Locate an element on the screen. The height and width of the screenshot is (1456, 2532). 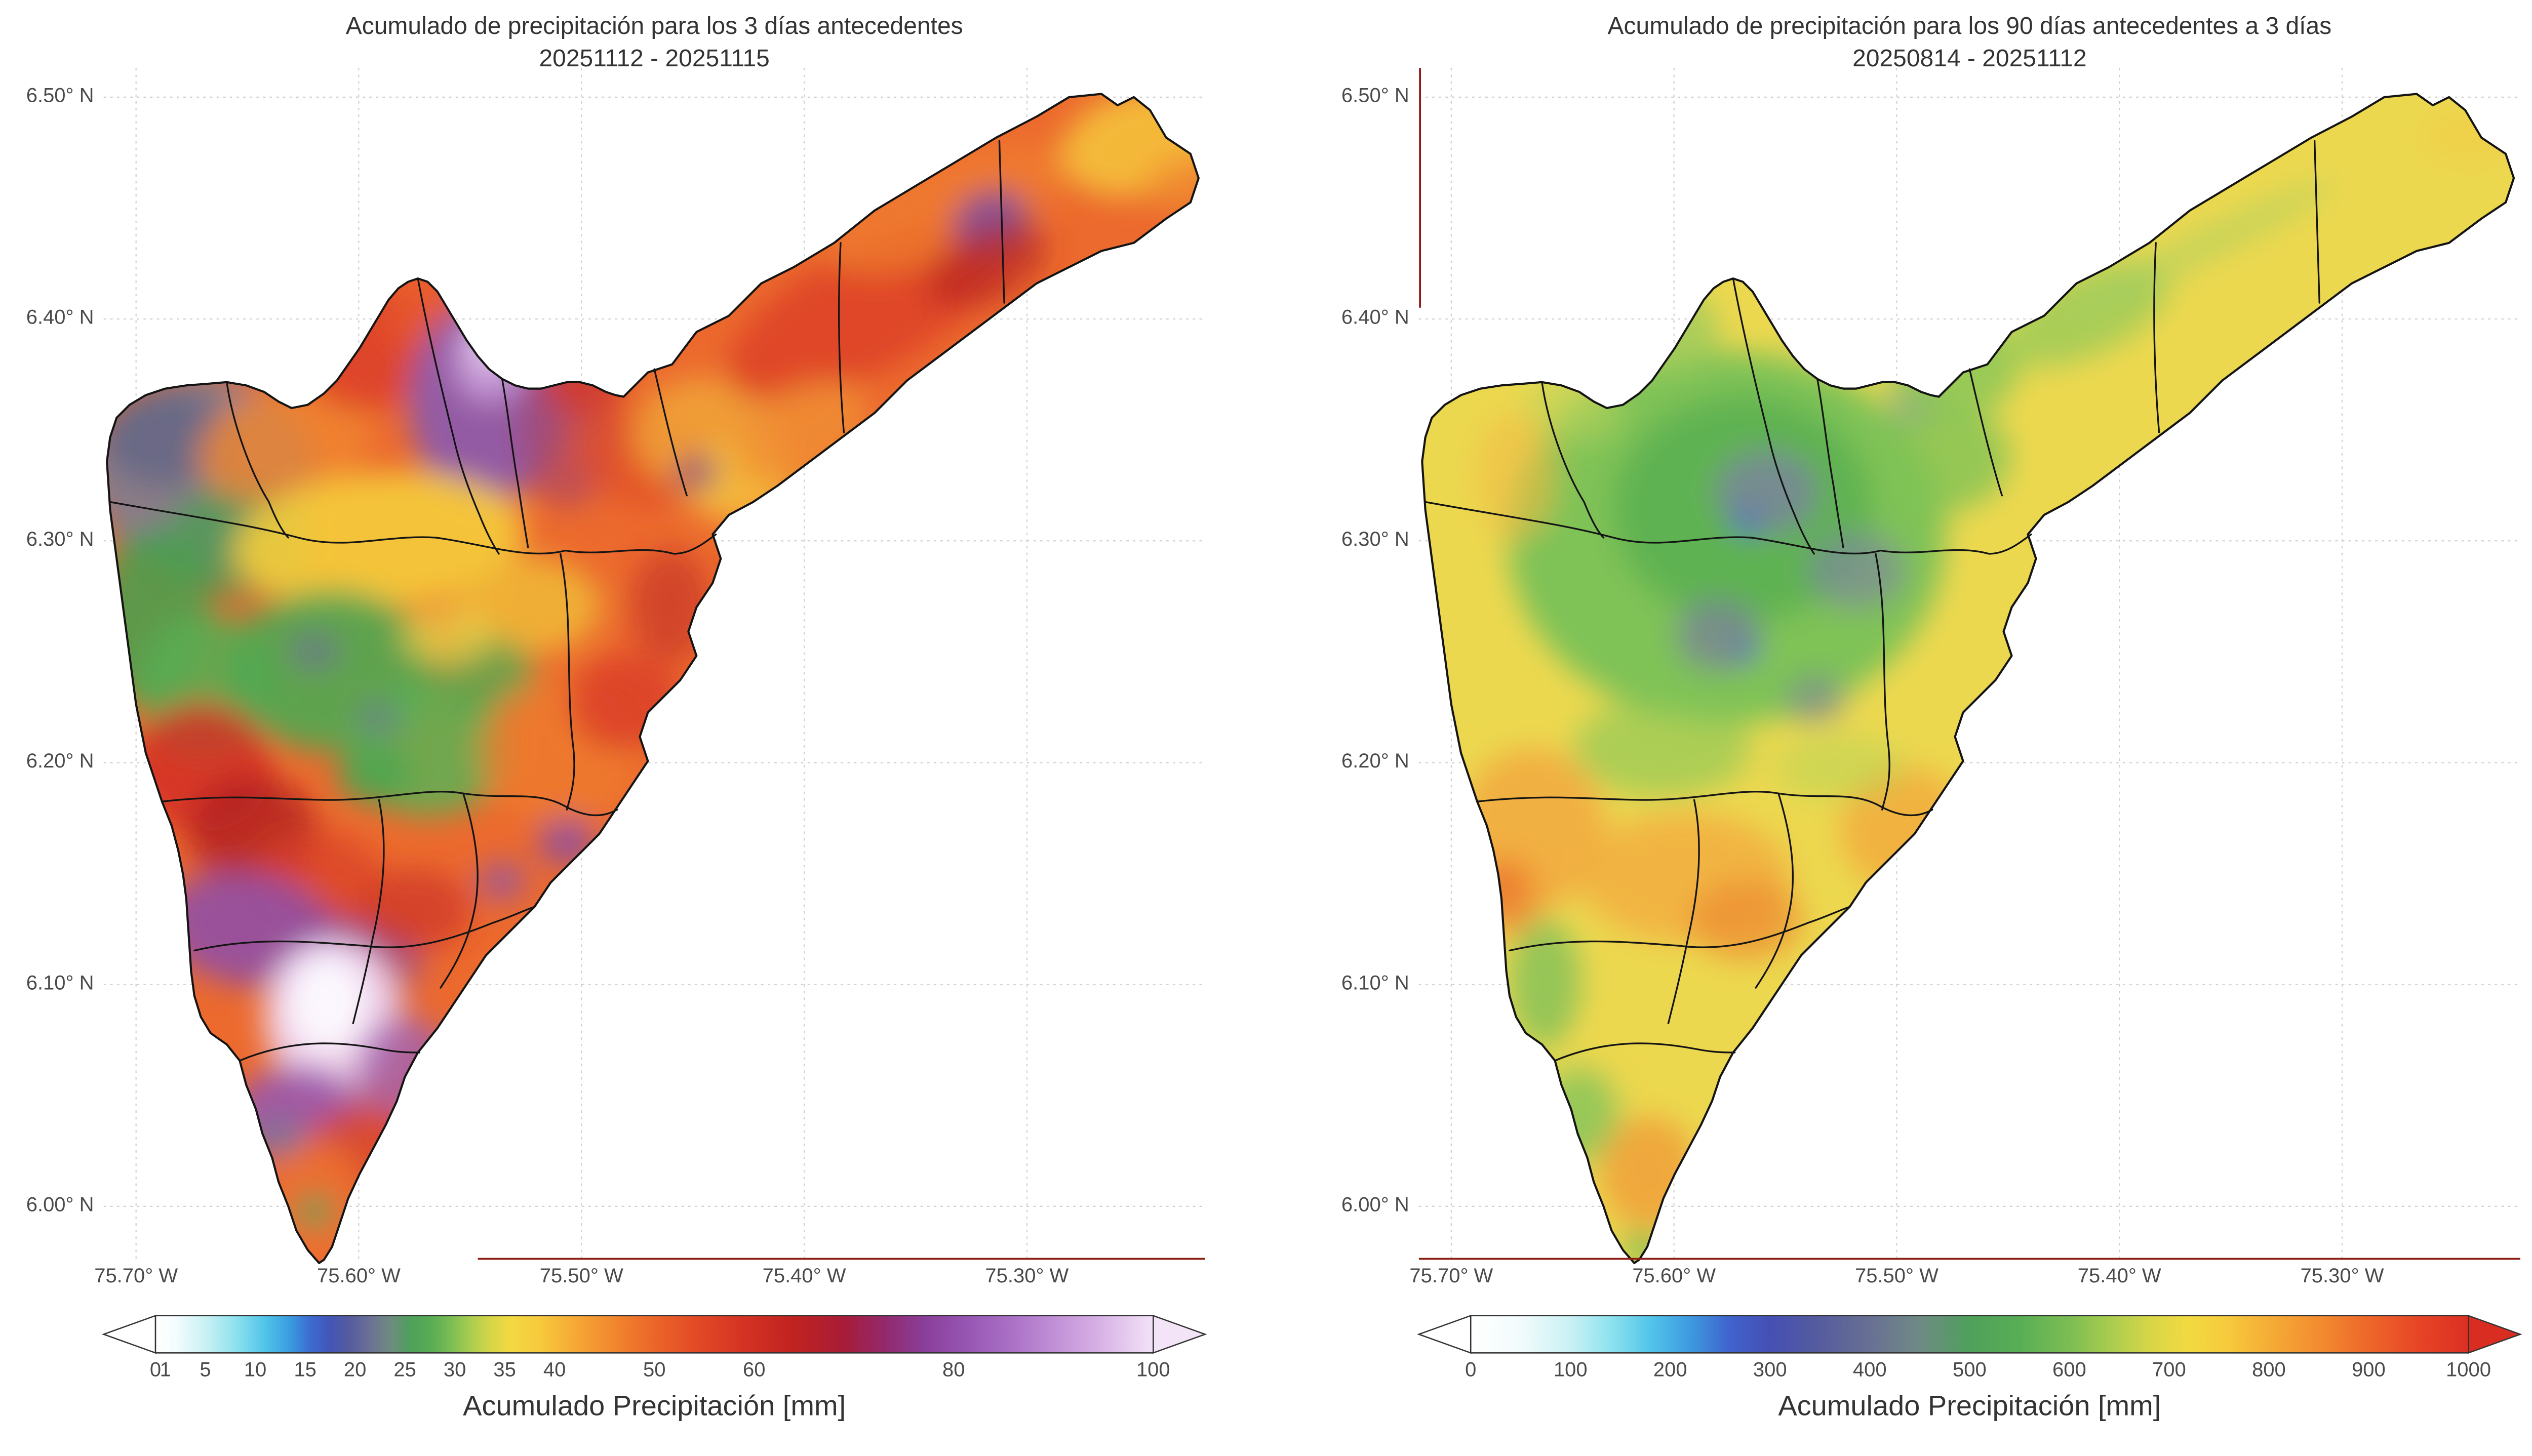
colorbar-tick-label: 60 is located at coordinates (754, 1370).